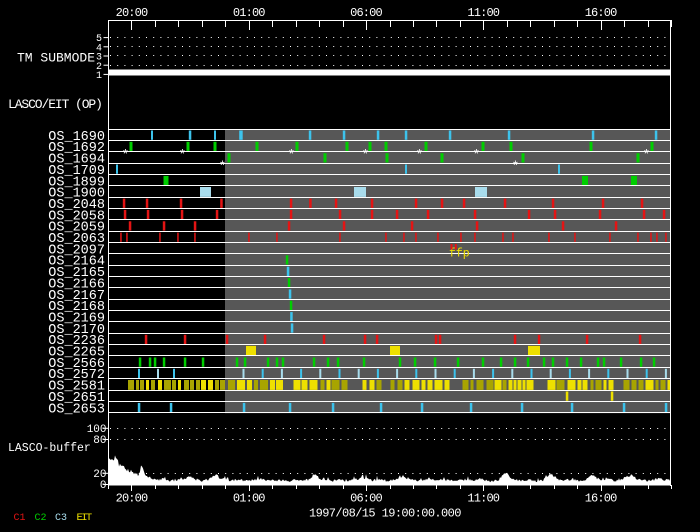  I want to click on svg-text: C3, so click(61, 518).